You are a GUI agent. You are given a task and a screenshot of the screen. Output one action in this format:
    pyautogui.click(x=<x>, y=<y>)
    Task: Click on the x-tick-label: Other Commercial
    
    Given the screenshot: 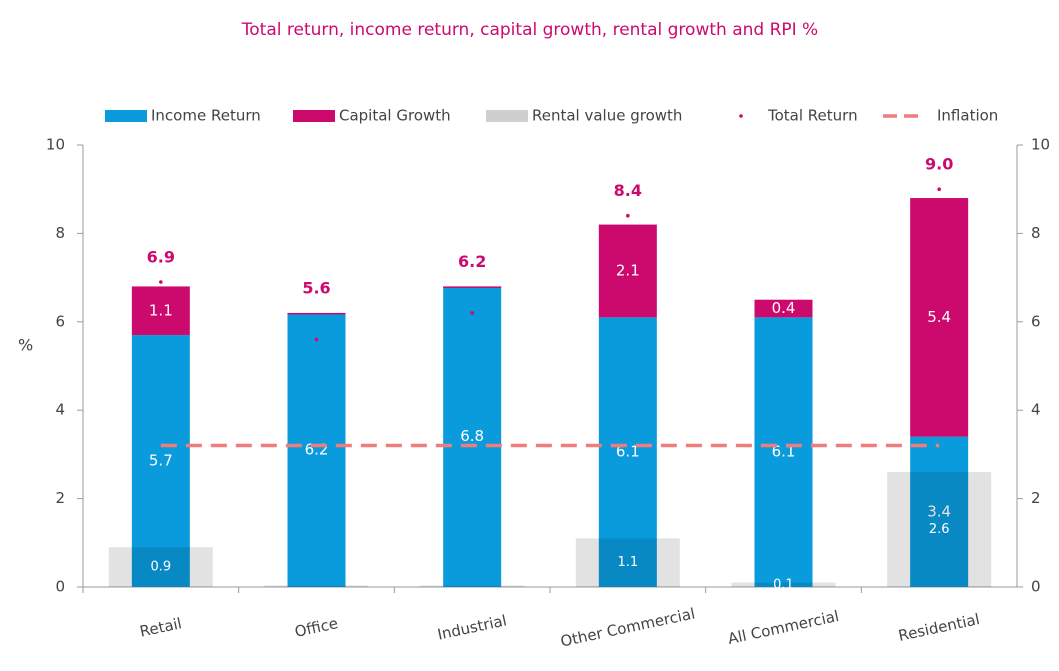 What is the action you would take?
    pyautogui.click(x=628, y=627)
    